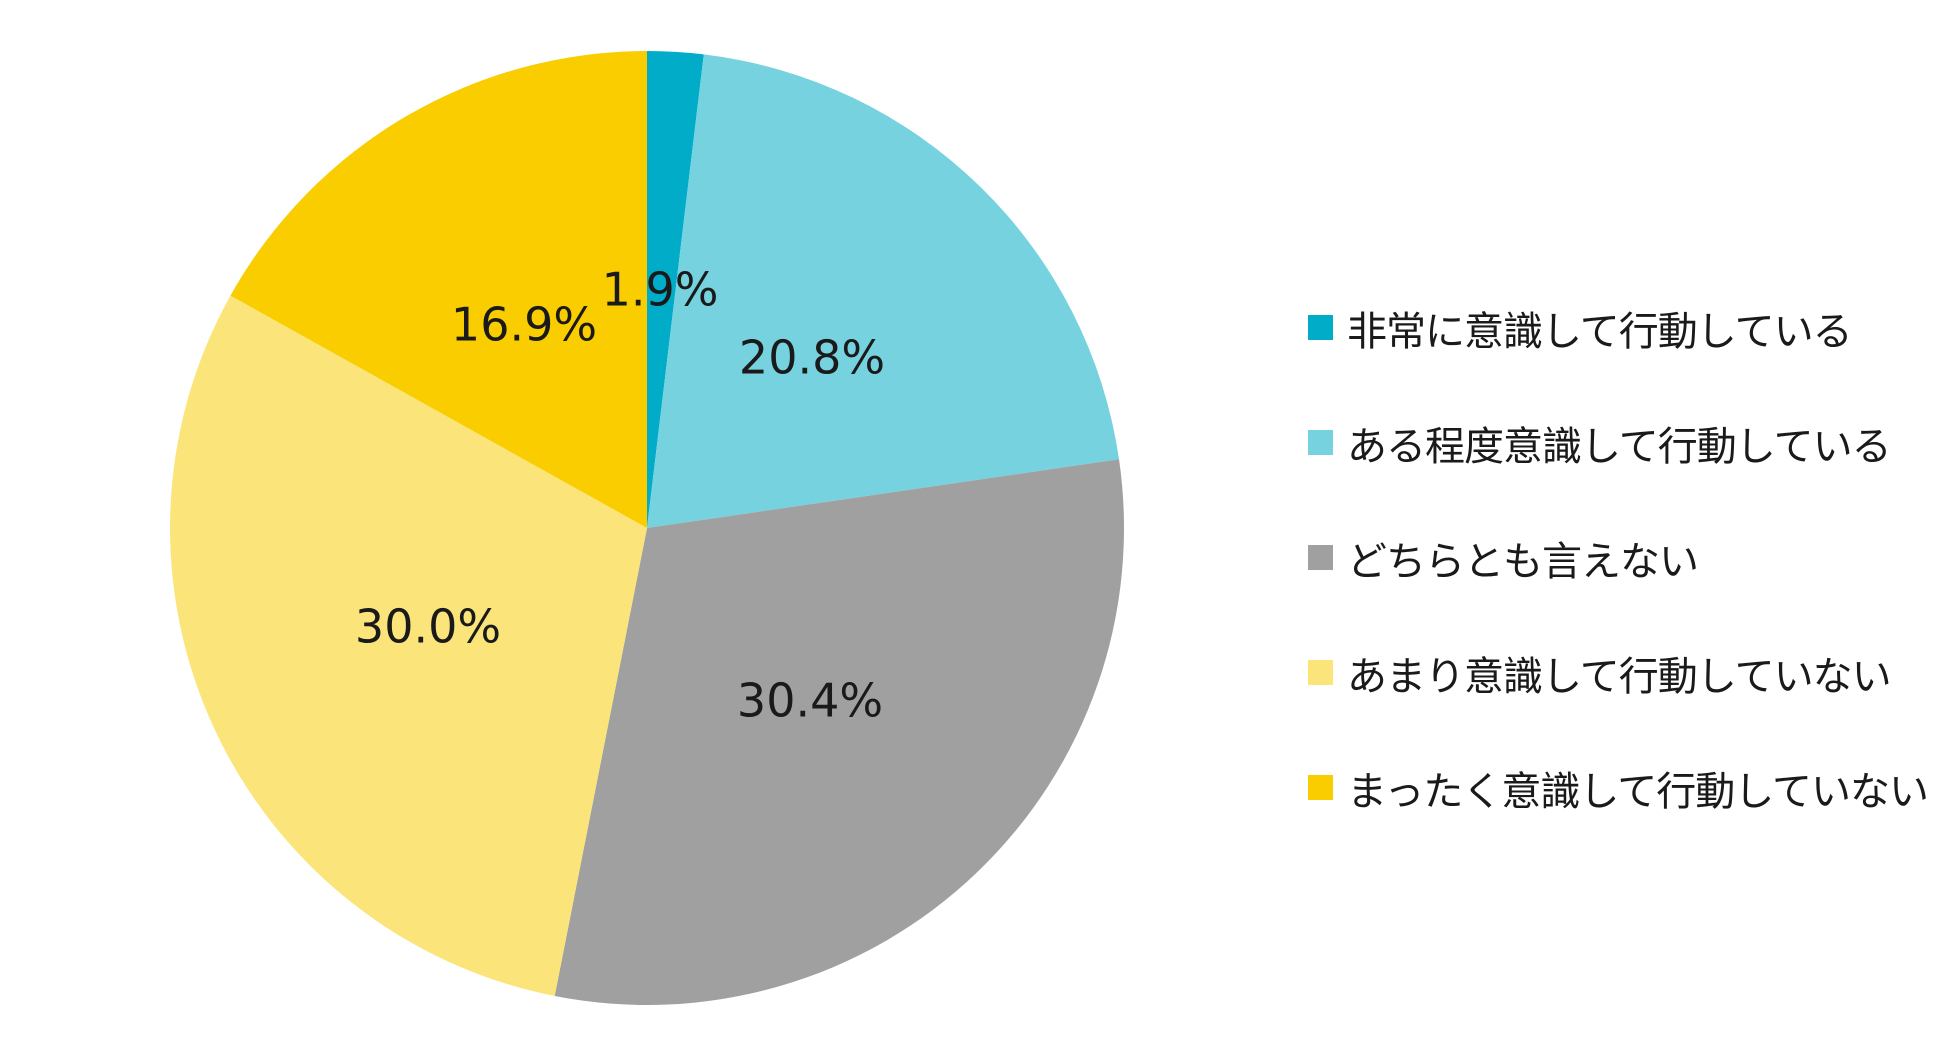  I want to click on legend-label: 非常に意識して行動している, so click(1600, 331).